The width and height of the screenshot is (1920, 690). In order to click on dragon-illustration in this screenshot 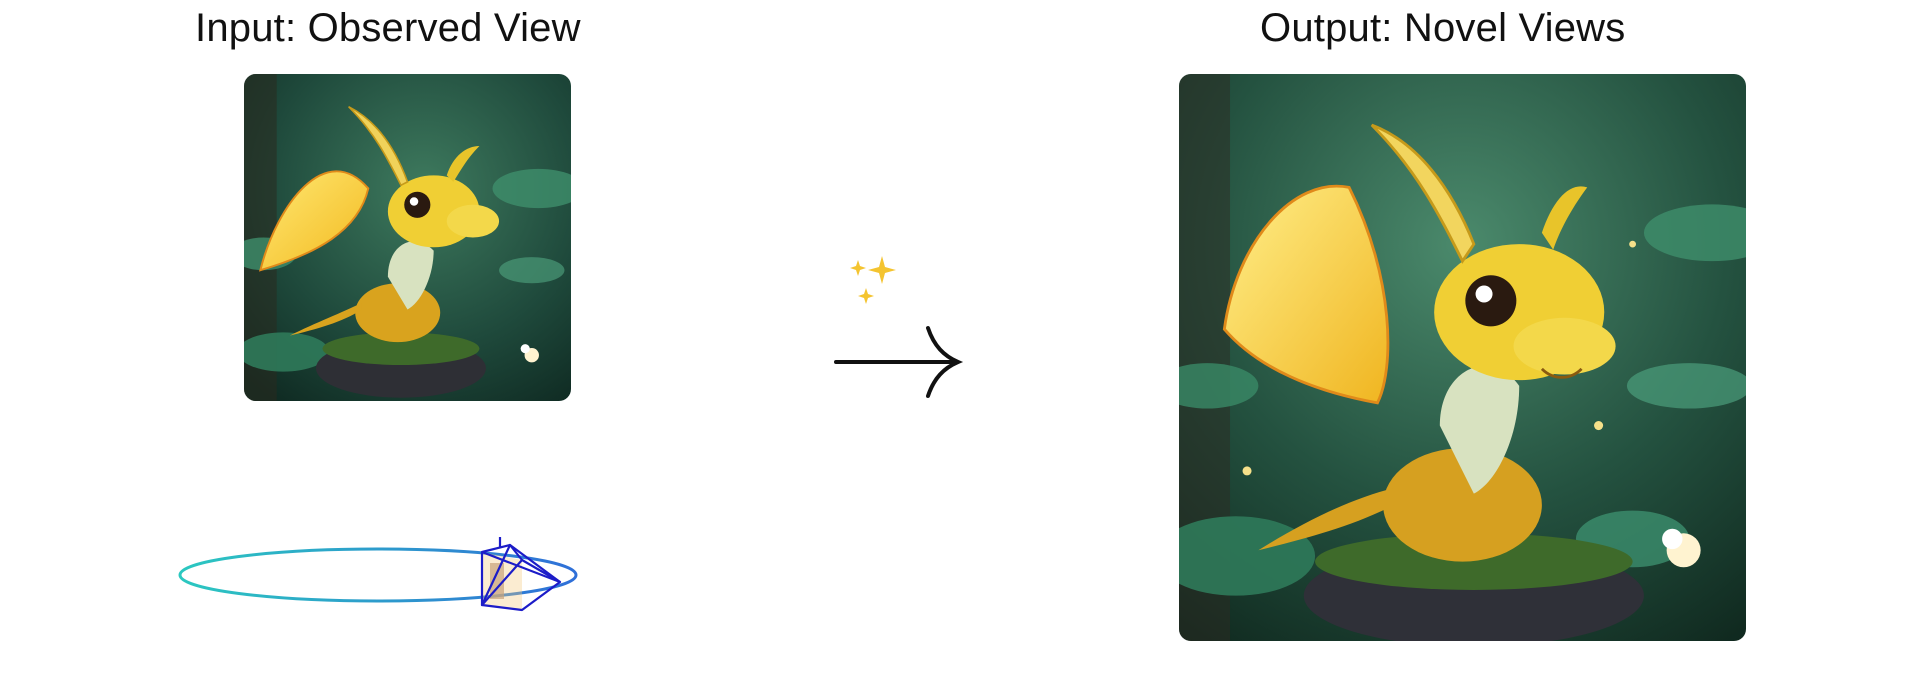, I will do `click(407, 237)`.